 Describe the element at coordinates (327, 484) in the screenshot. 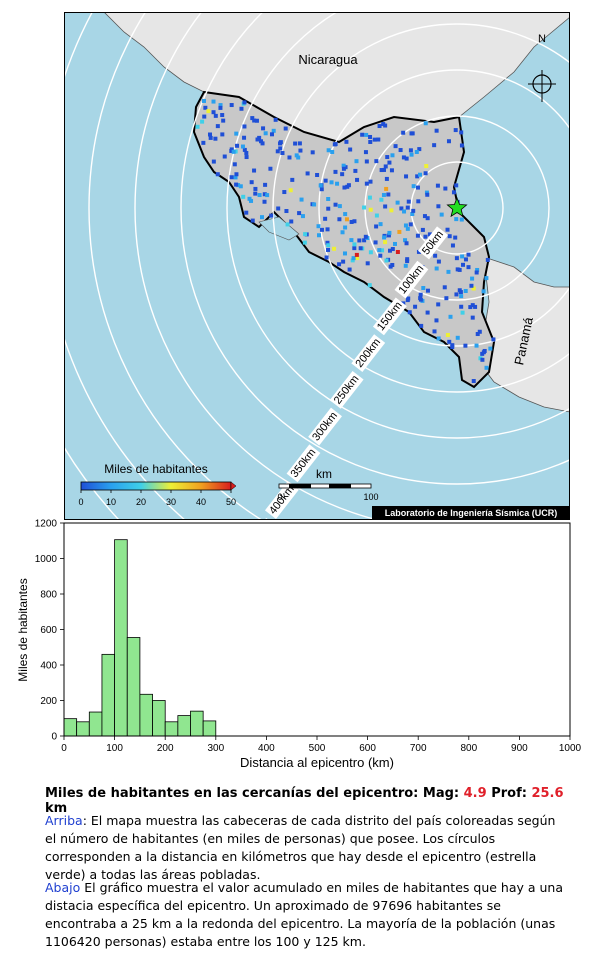

I see `scale-bar: km 0 100` at that location.